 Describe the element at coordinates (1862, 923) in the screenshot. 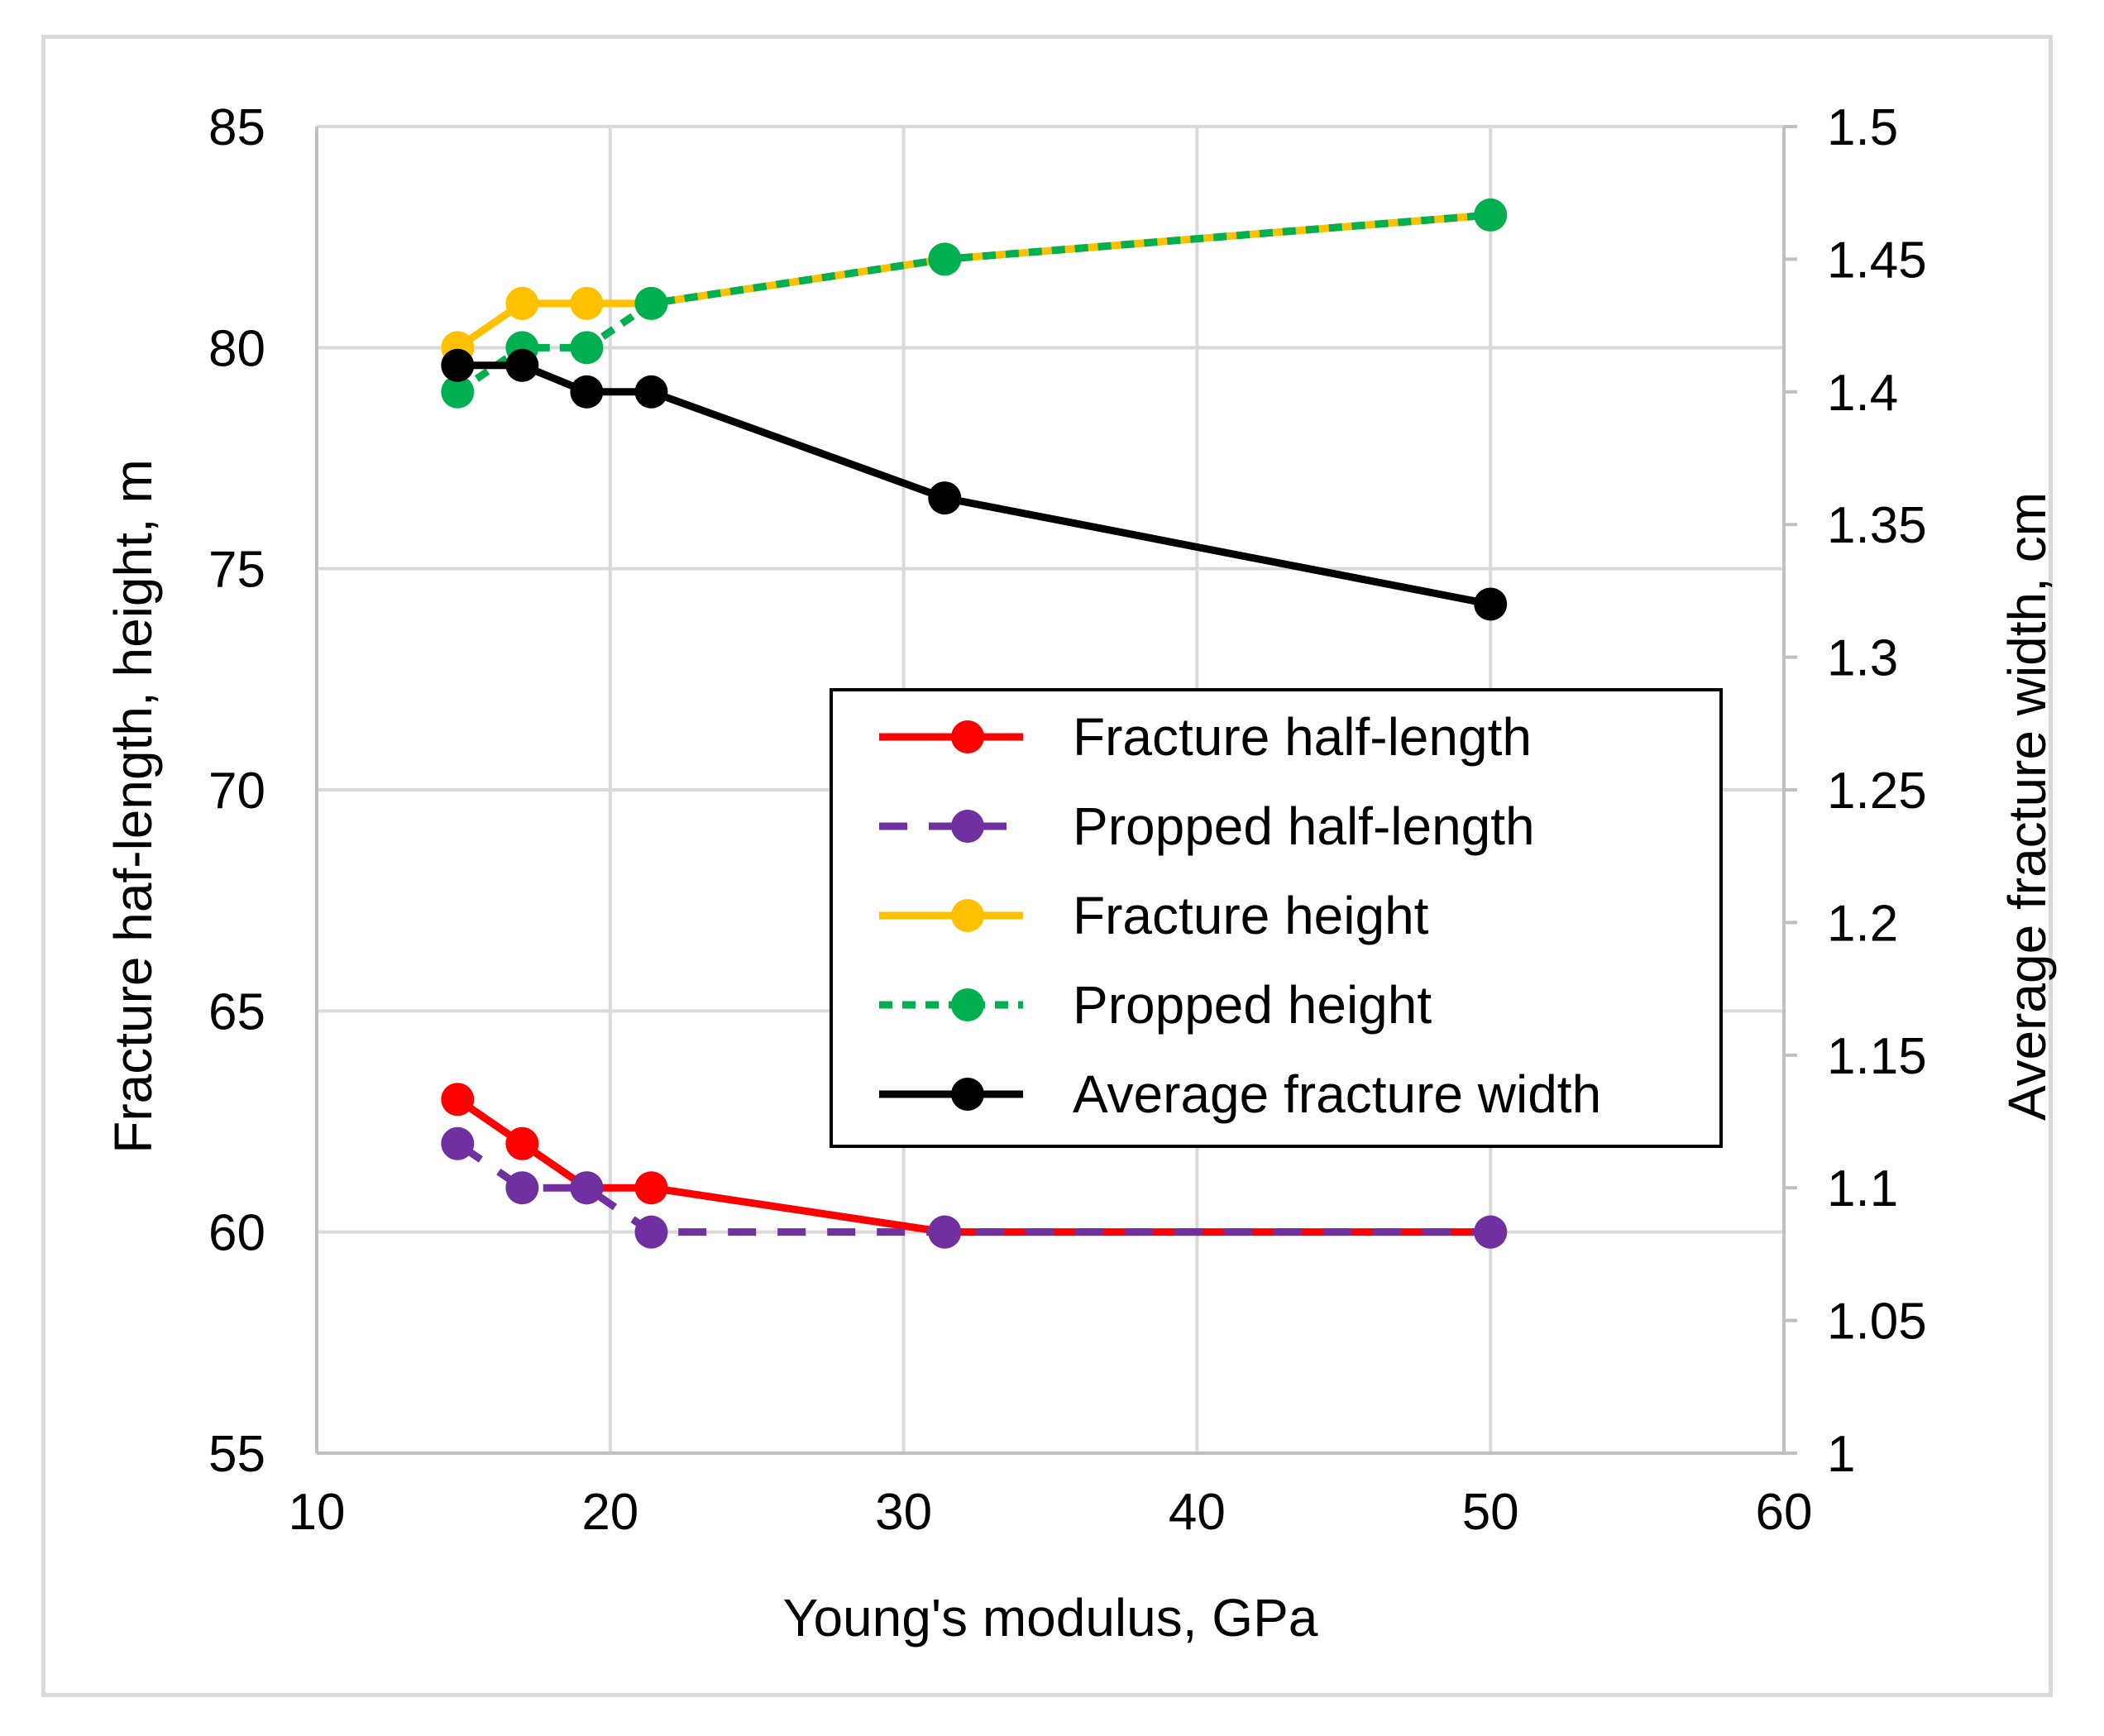

I see `y2-tick-label: 1.2` at that location.